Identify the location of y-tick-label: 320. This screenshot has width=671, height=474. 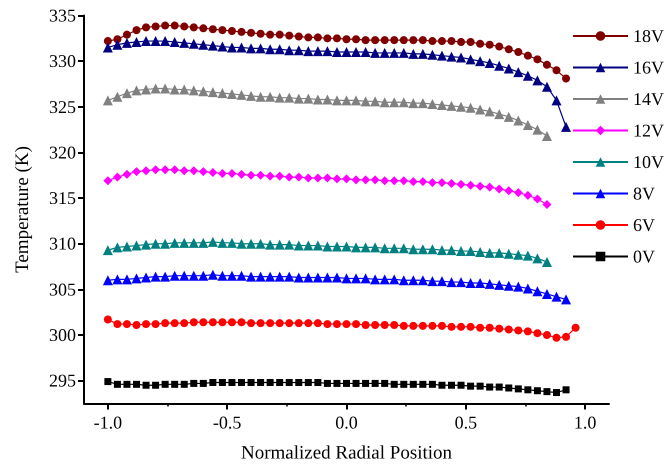
(62, 152).